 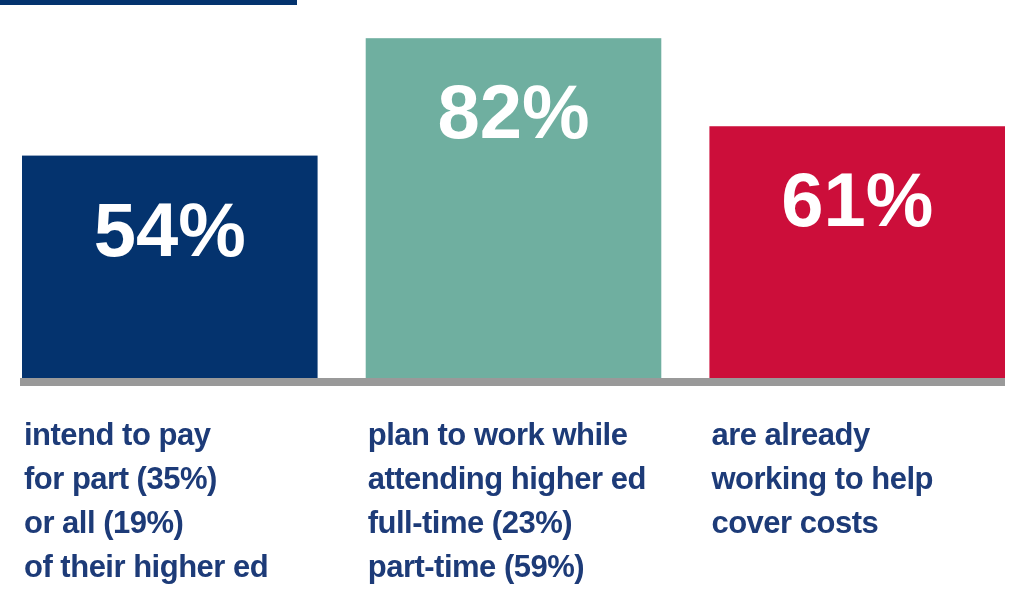 I want to click on data-label: 54%, so click(x=169, y=229).